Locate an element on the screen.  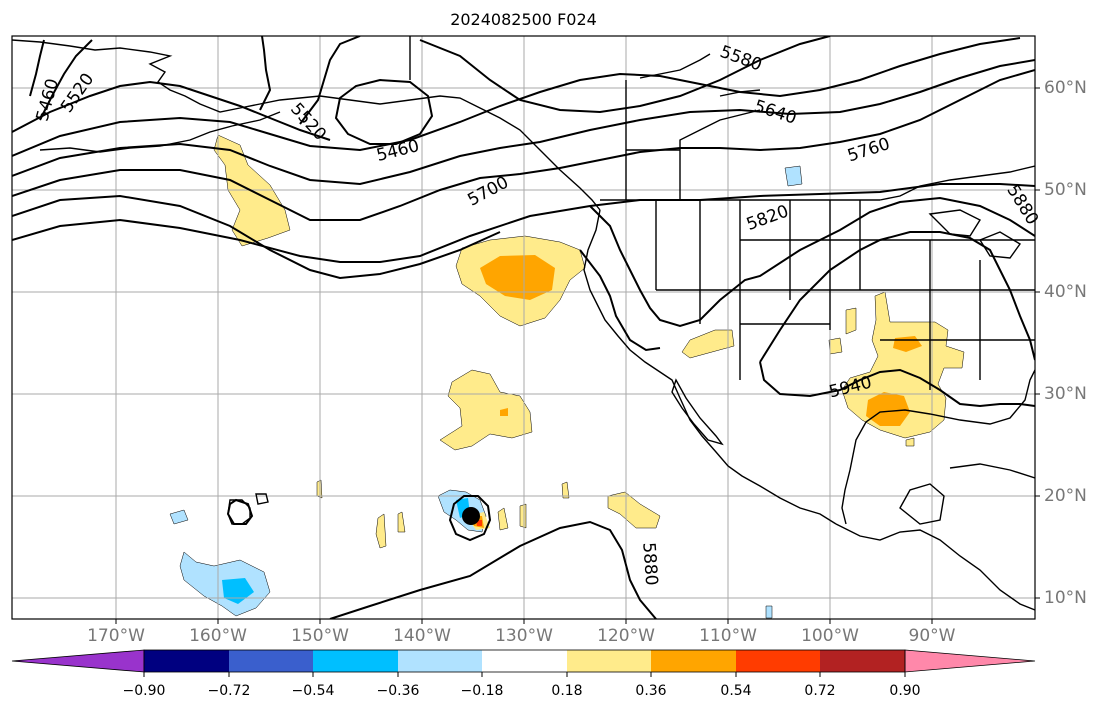
colorbar-tick-label: 0.72 is located at coordinates (820, 691).